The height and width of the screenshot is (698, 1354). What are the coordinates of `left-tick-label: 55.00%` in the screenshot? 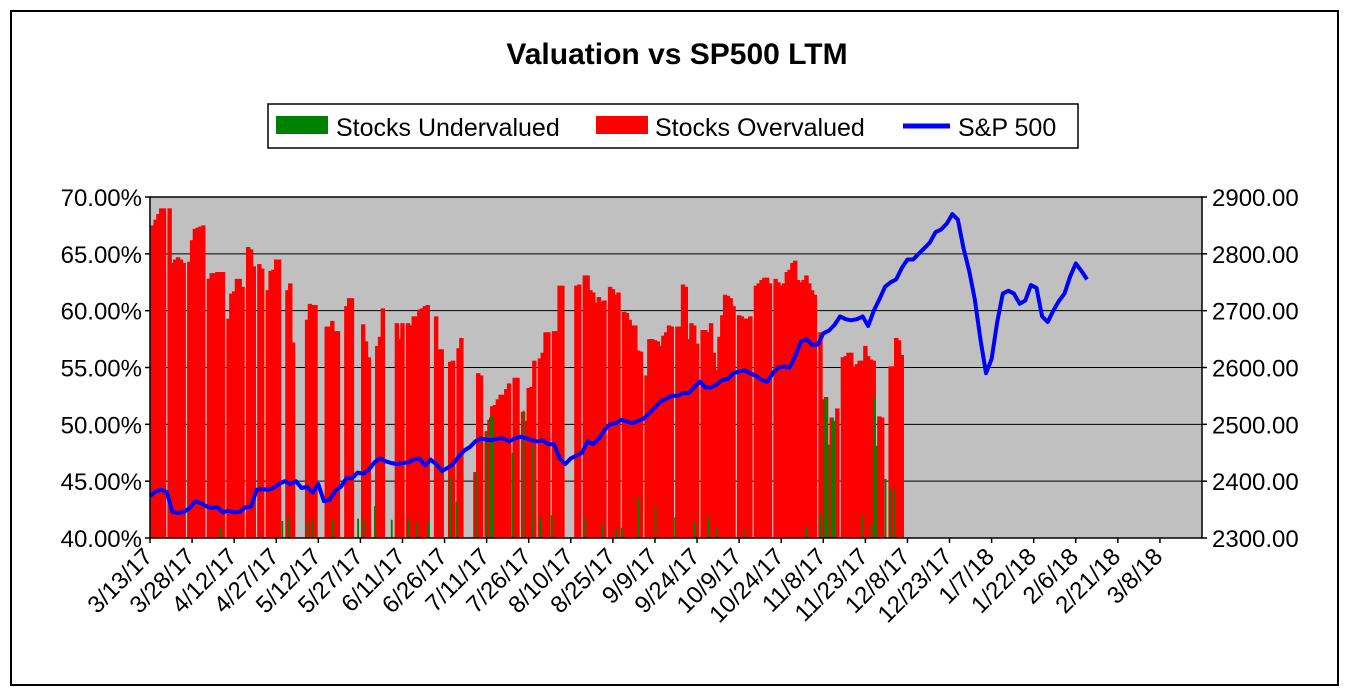 It's located at (101, 369).